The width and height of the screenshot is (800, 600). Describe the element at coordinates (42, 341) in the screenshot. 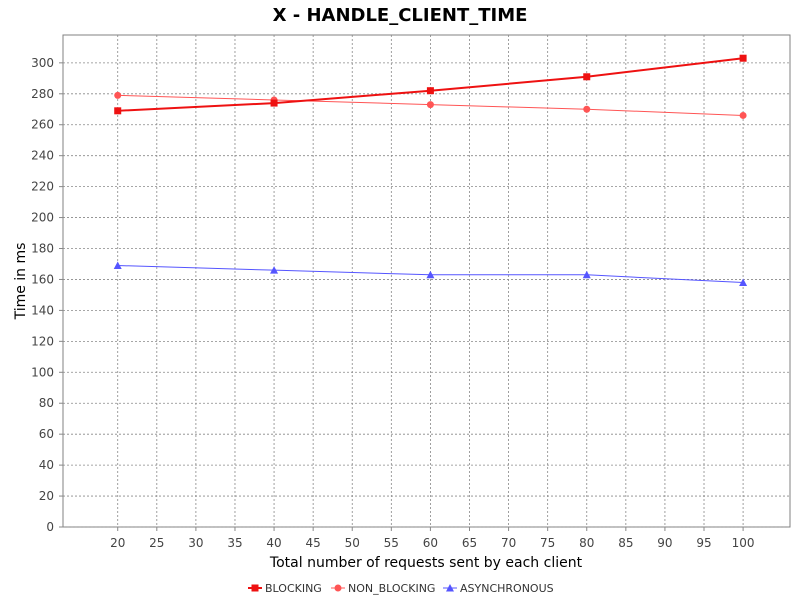

I see `y-tick-label: 120` at that location.